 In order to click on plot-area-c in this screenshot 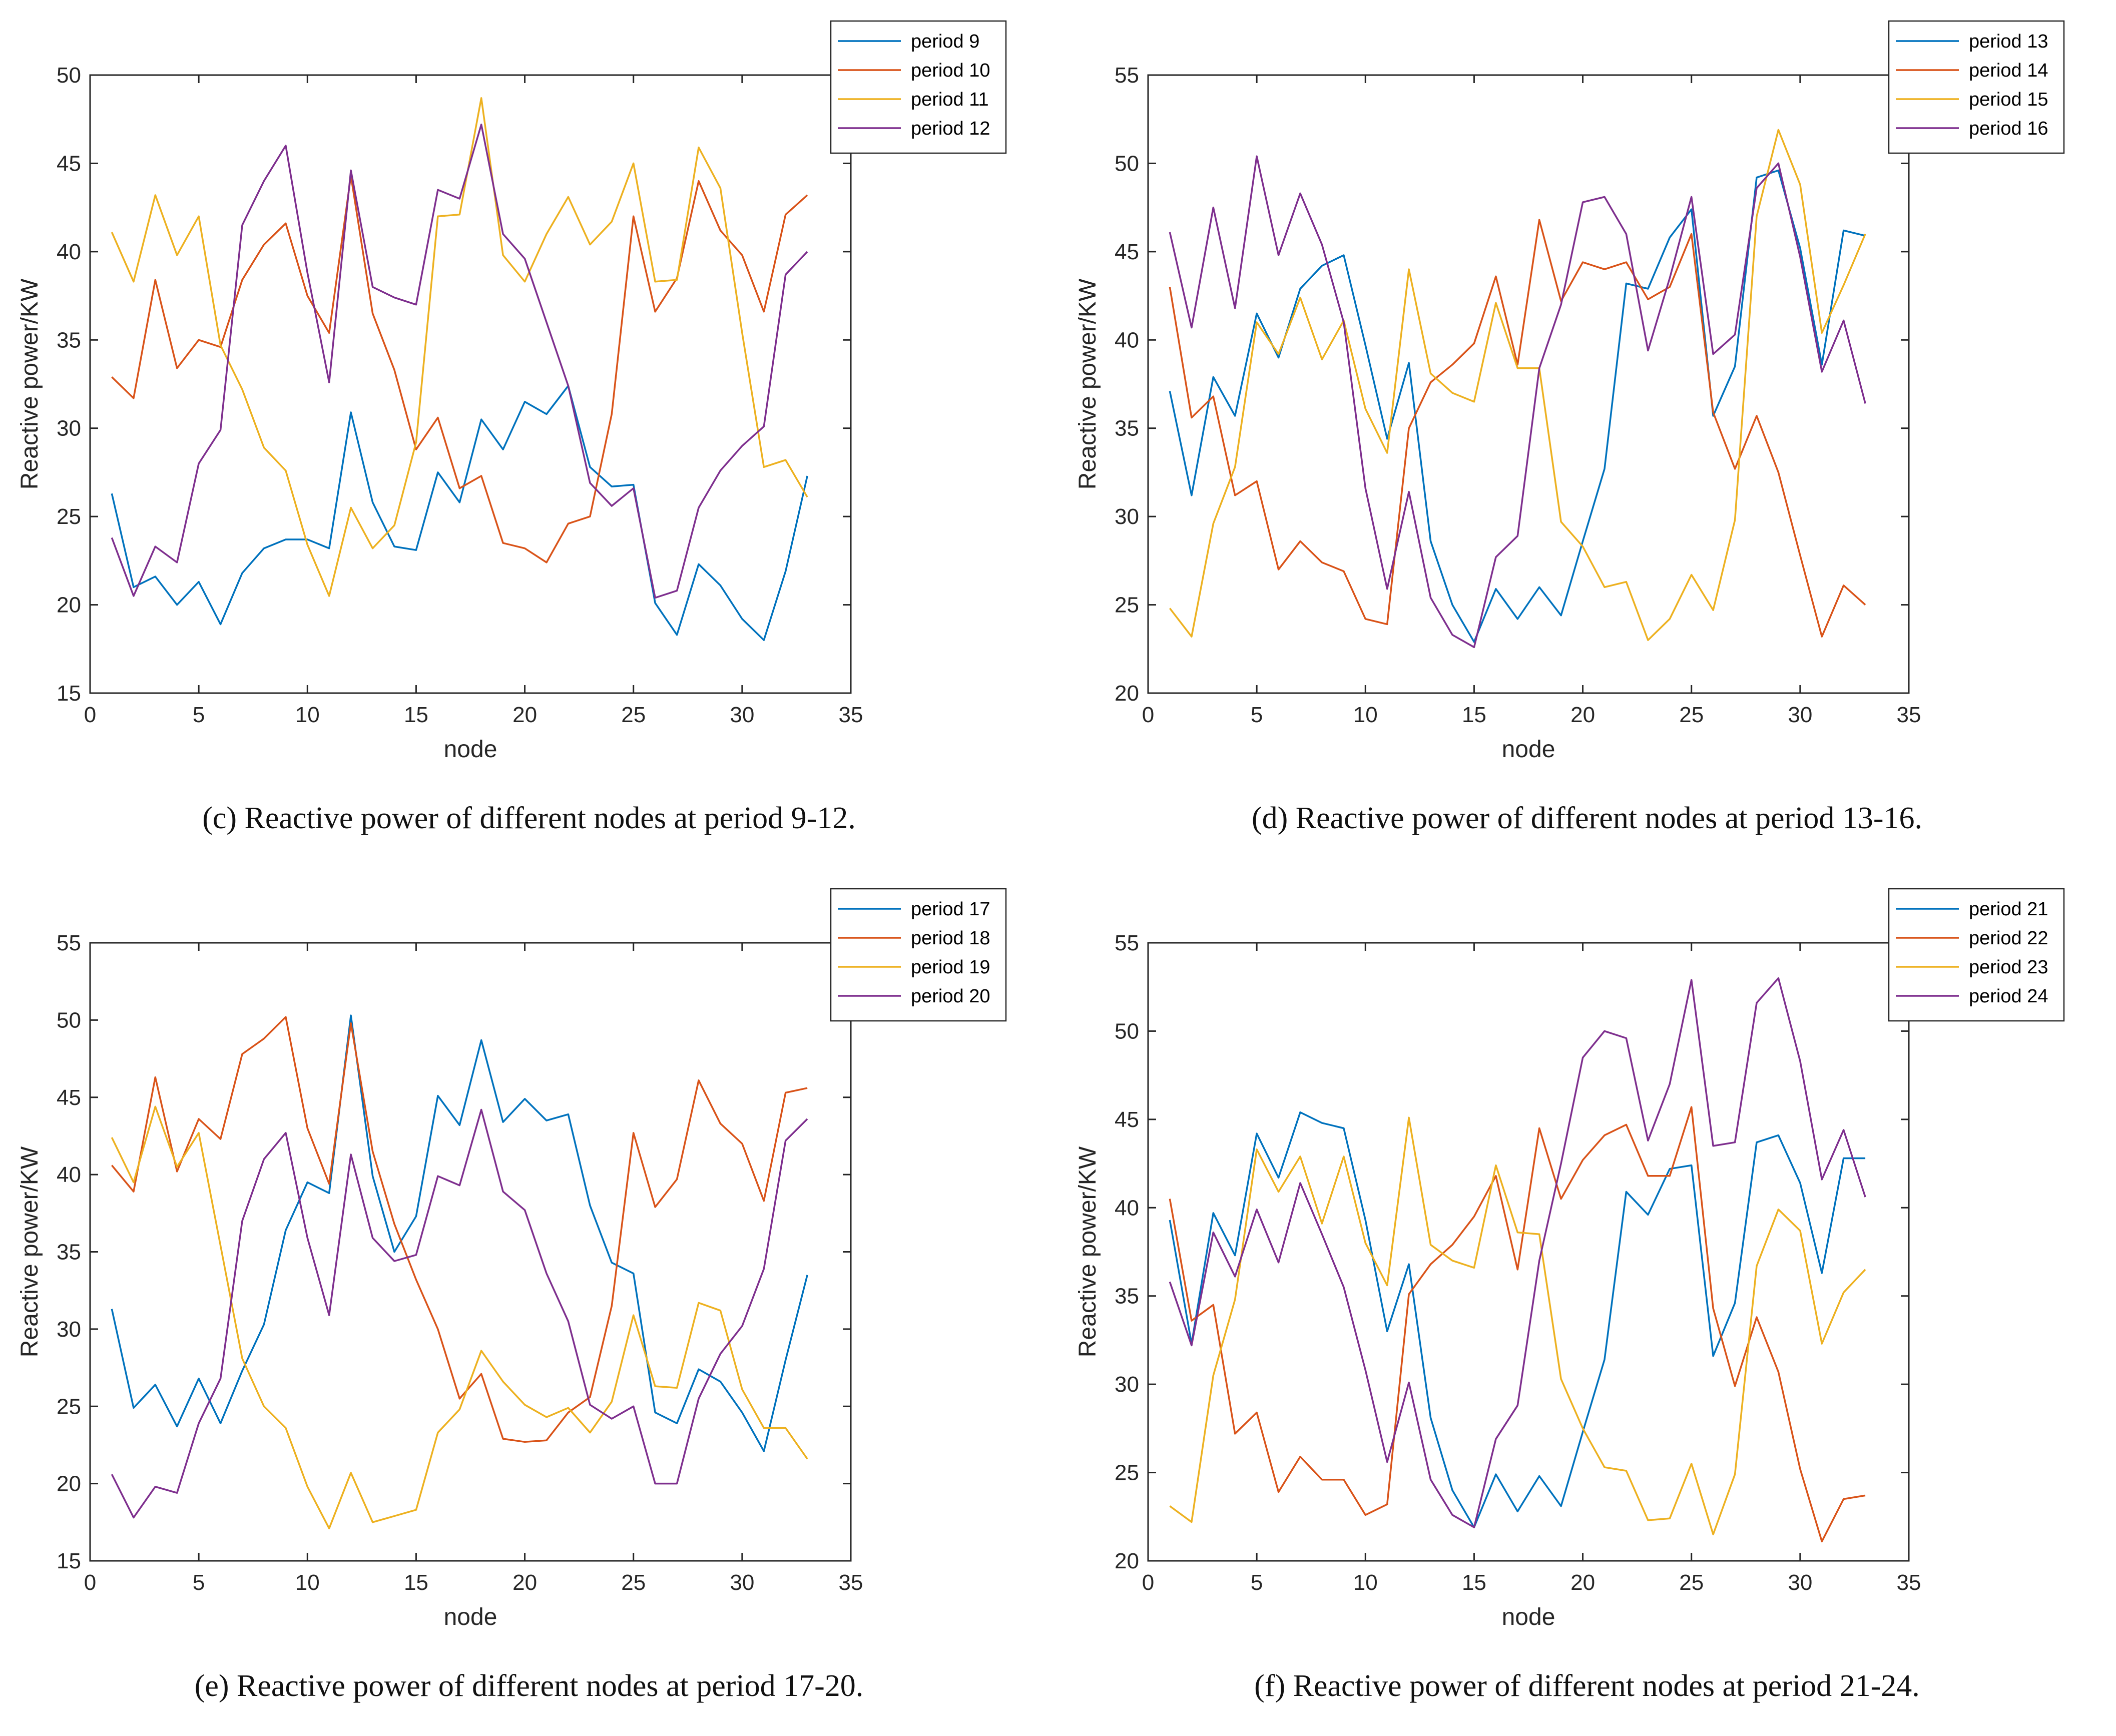, I will do `click(470, 384)`.